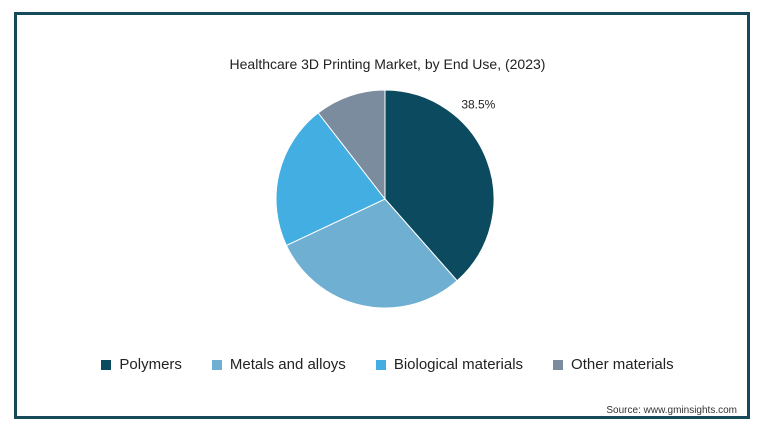  I want to click on legend-item-biological-materials: Biological materials, so click(449, 364).